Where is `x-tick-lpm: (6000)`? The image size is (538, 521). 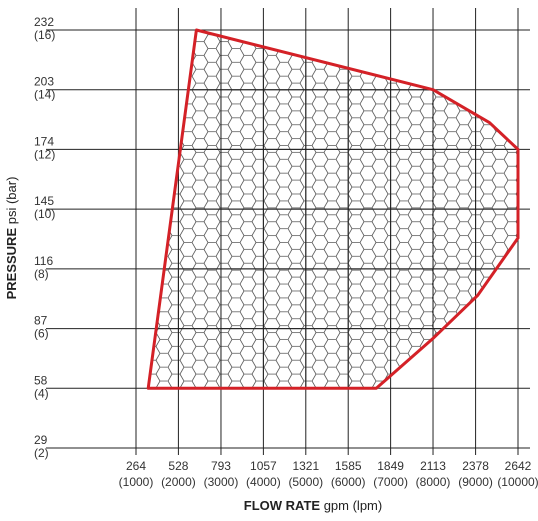 x-tick-lpm: (6000) is located at coordinates (348, 482).